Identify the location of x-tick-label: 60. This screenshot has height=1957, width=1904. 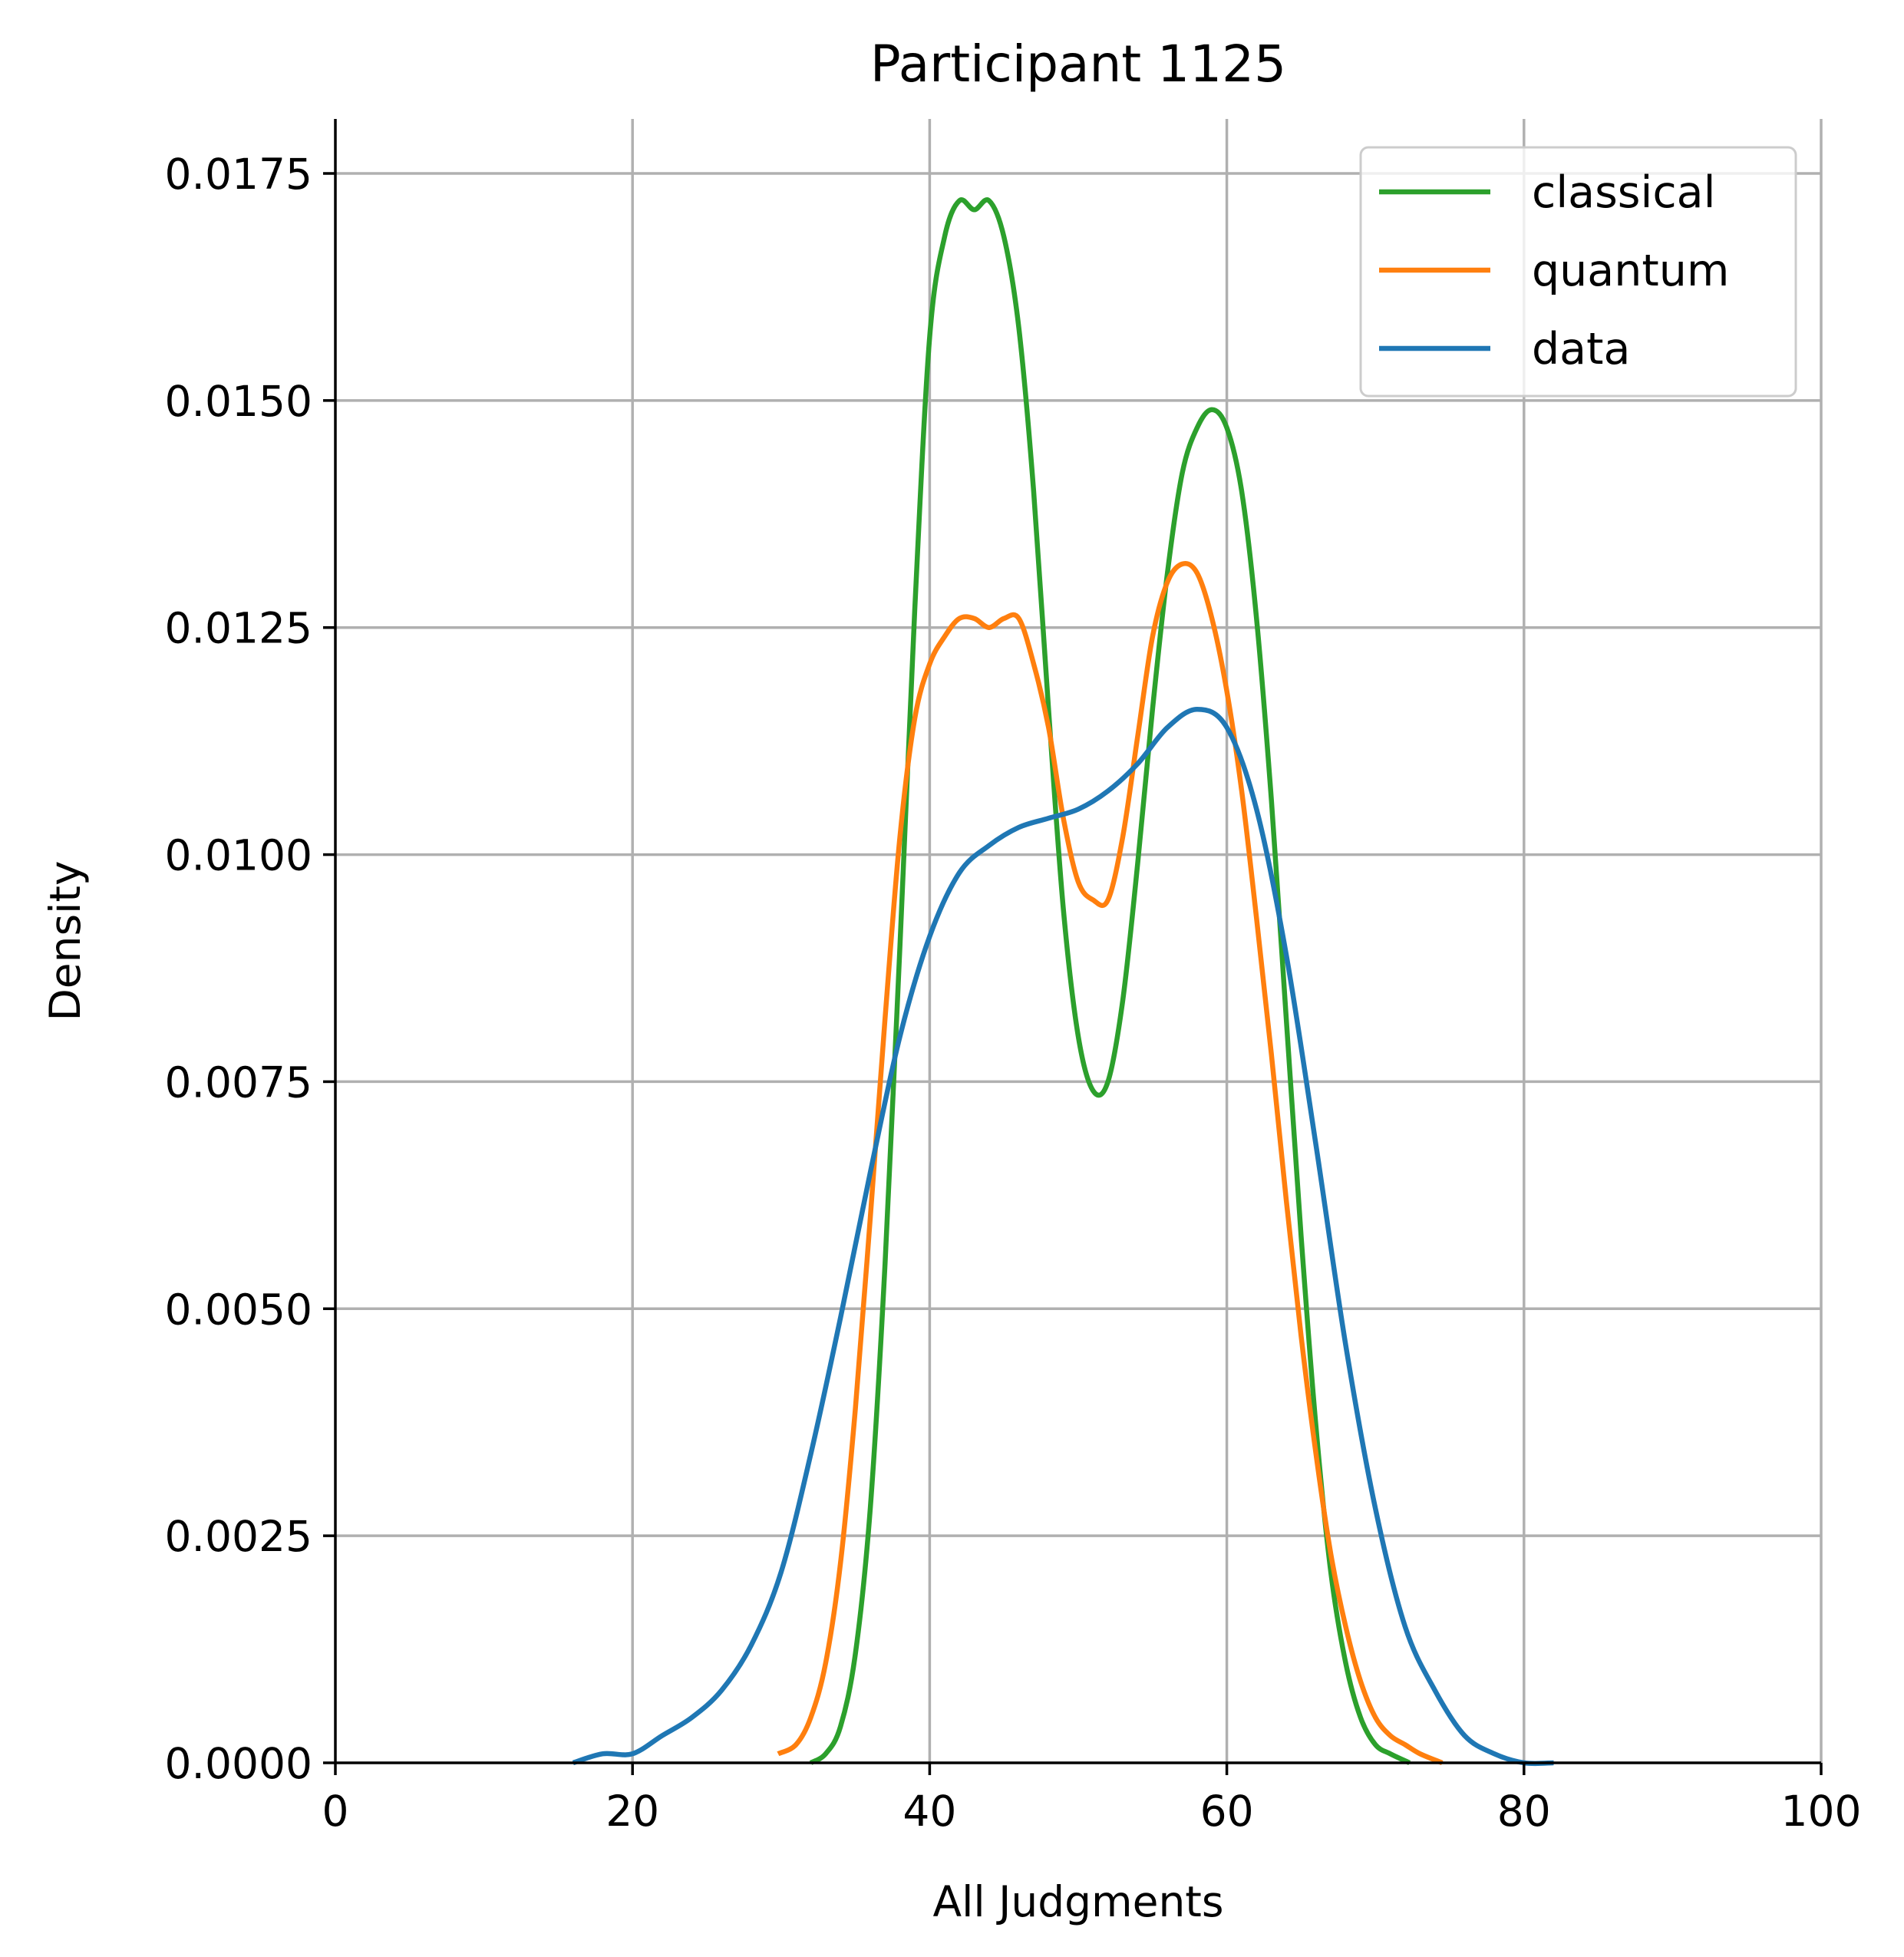
(1227, 1811).